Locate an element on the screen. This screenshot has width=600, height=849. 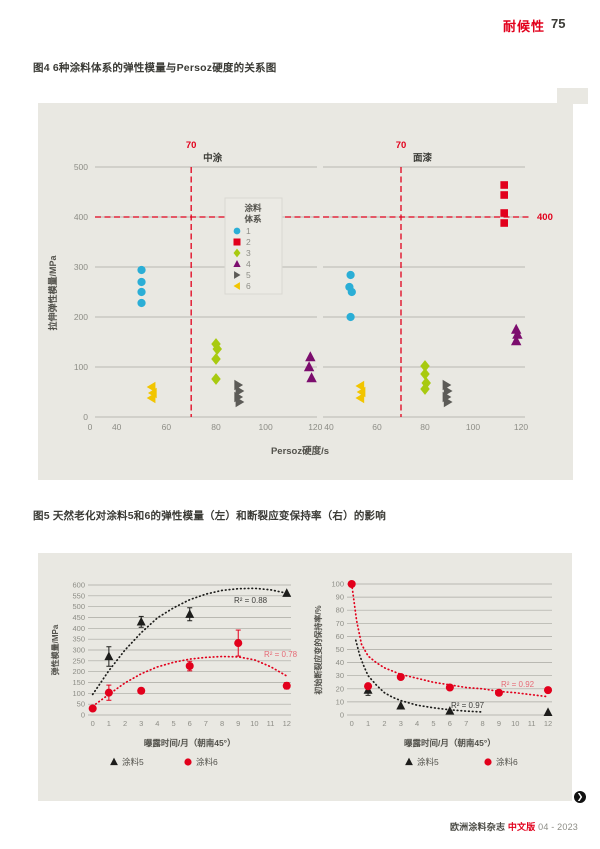
svg-text: 中涂 is located at coordinates (213, 158).